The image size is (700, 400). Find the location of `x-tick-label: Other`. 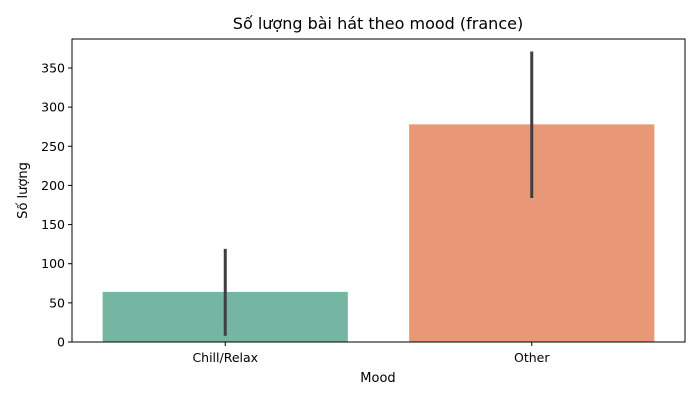

x-tick-label: Other is located at coordinates (532, 357).